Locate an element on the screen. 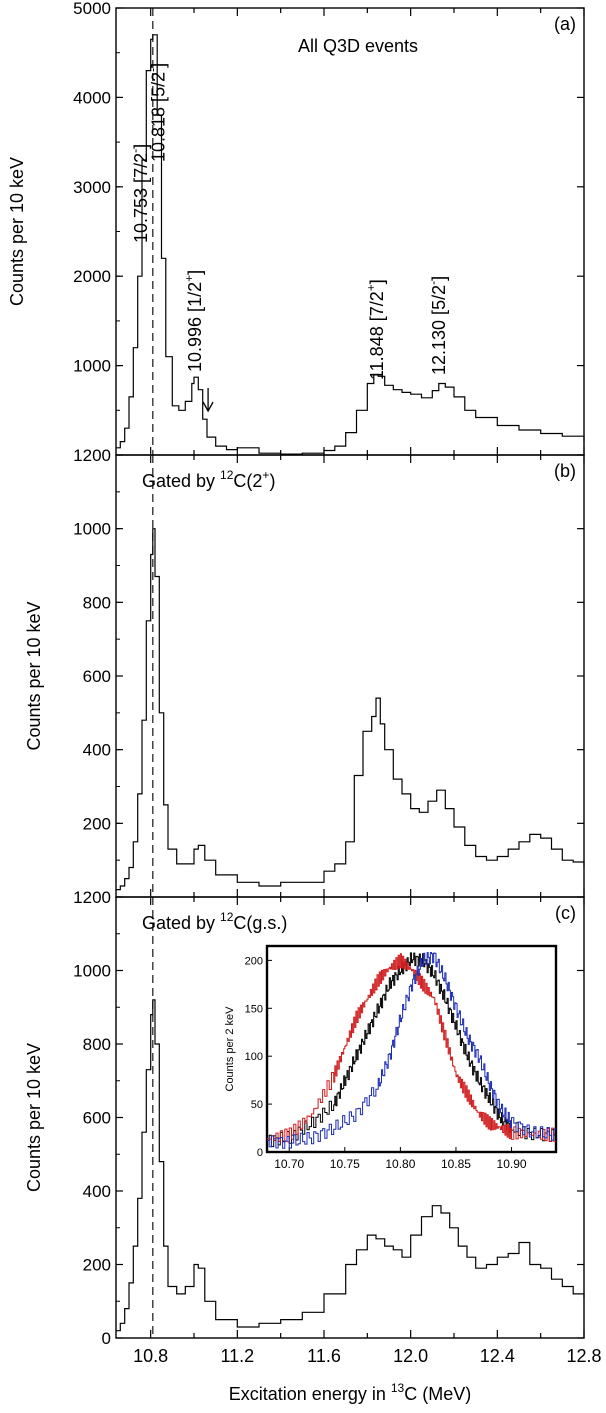  panel-annotation: Gated by 12C(g.s.) is located at coordinates (214, 921).